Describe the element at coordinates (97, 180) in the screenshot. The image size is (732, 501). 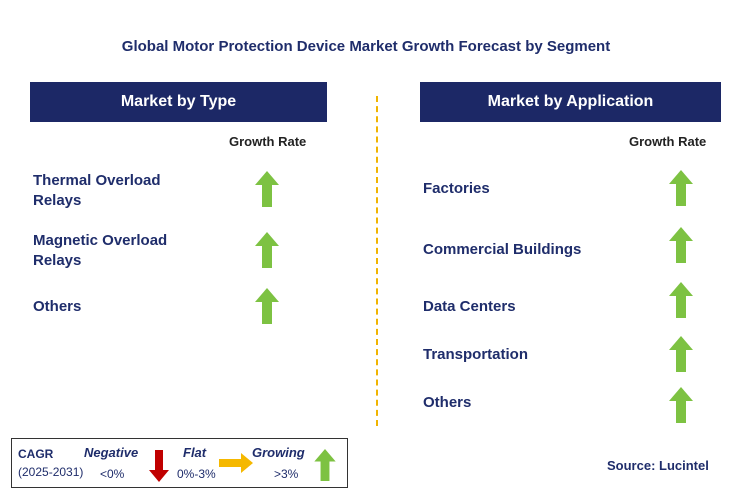
I see `type-row-label-line1: Thermal Overload` at that location.